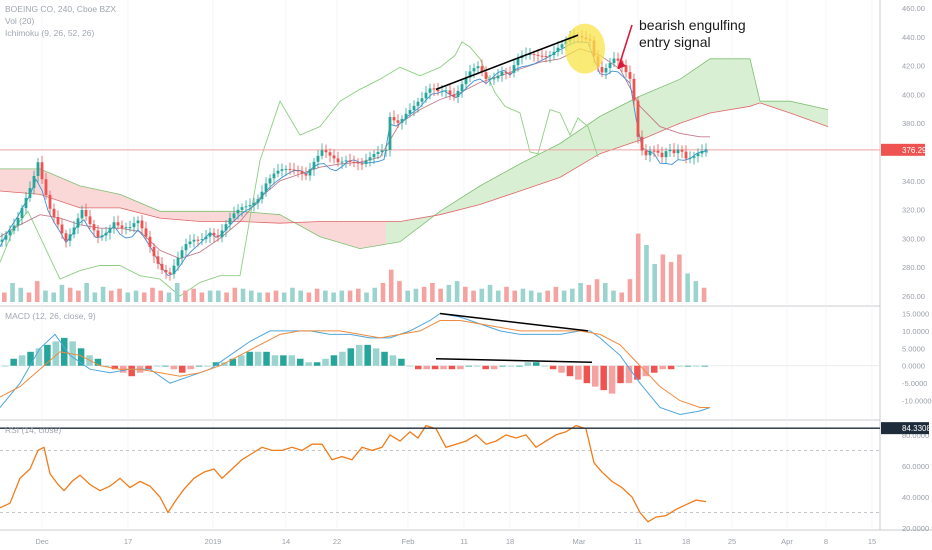 This screenshot has height=550, width=932. What do you see at coordinates (61, 9) in the screenshot?
I see `legend-symbol: BOEING CO, 240, Cboe BZX` at bounding box center [61, 9].